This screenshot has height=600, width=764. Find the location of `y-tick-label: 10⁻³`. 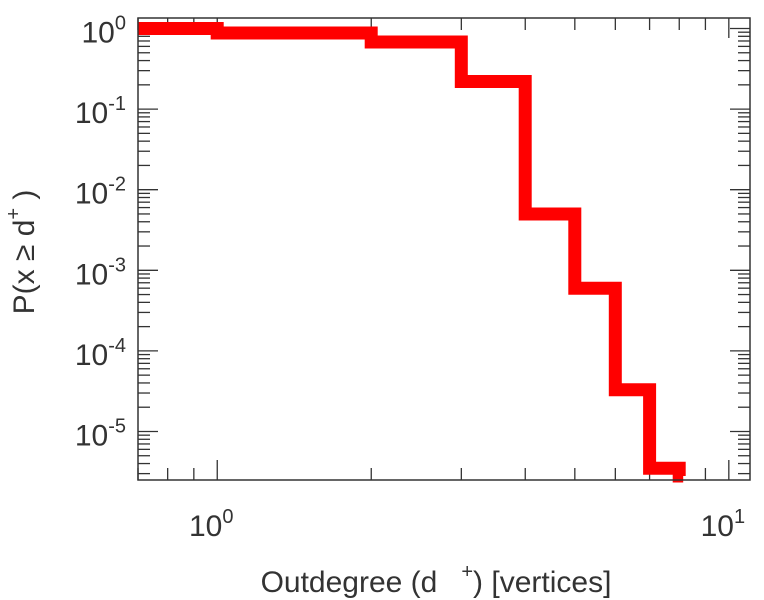

y-tick-label: 10⁻³ is located at coordinates (100, 272).